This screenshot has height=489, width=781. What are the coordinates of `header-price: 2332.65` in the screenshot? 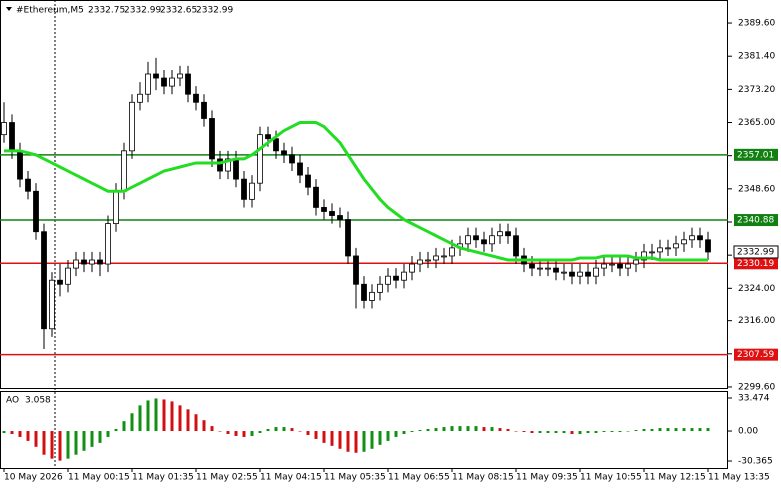 It's located at (178, 11).